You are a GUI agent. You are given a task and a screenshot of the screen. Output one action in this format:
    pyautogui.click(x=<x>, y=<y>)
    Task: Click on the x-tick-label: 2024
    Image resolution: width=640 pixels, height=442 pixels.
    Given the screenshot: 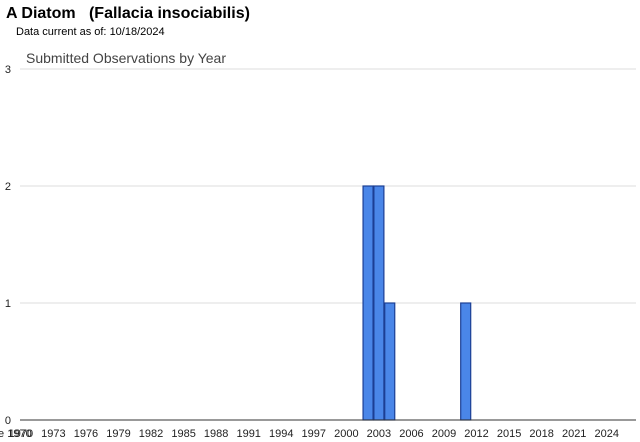 What is the action you would take?
    pyautogui.click(x=607, y=434)
    